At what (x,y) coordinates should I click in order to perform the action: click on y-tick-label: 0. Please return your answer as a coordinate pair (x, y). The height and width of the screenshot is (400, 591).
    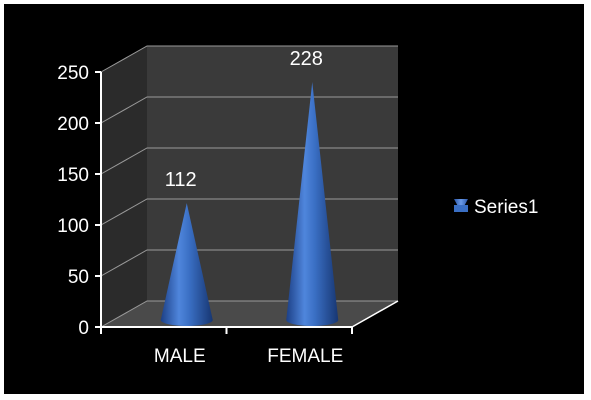
    Looking at the image, I should click on (83, 328).